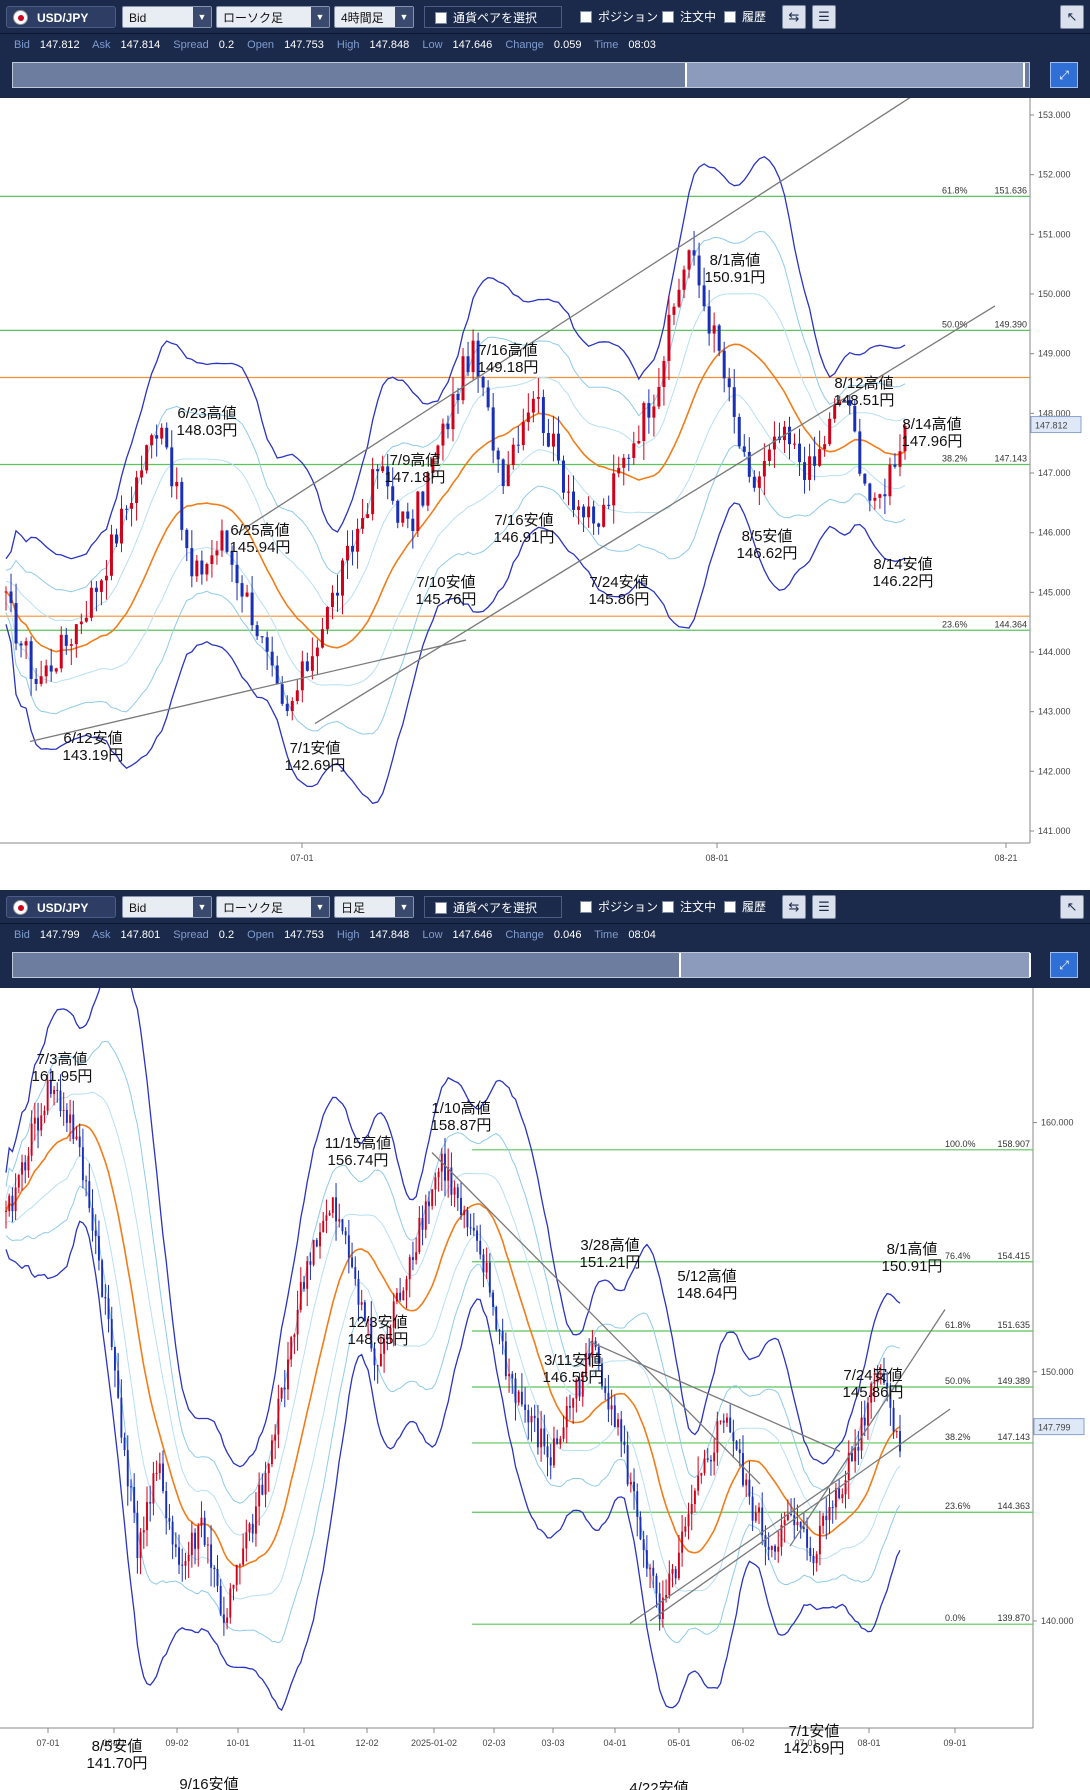  Describe the element at coordinates (706, 1276) in the screenshot. I see `annotation-date: 5/12高値` at that location.